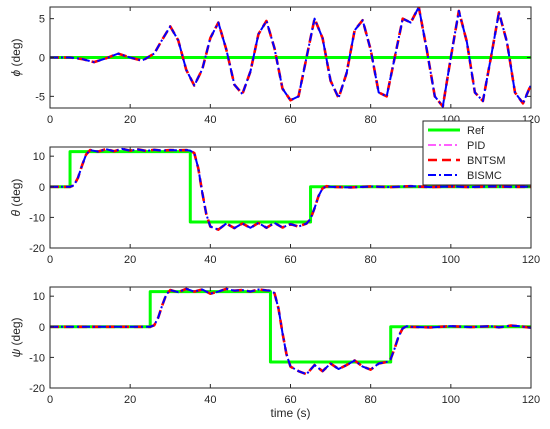  I want to click on y-axis-label: ϕ (deg), so click(16, 57).